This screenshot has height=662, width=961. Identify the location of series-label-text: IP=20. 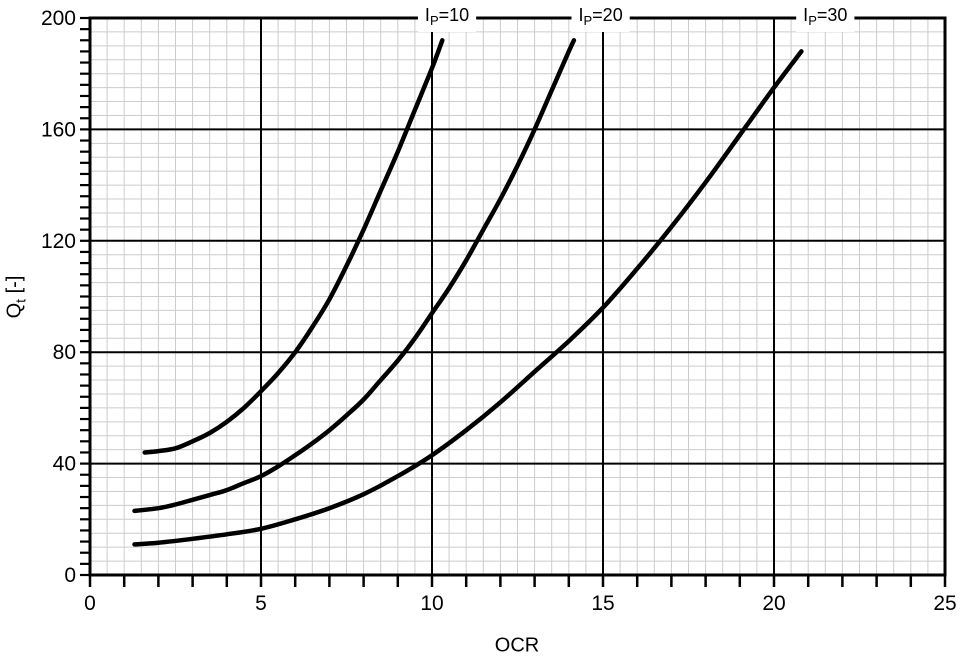
(600, 16).